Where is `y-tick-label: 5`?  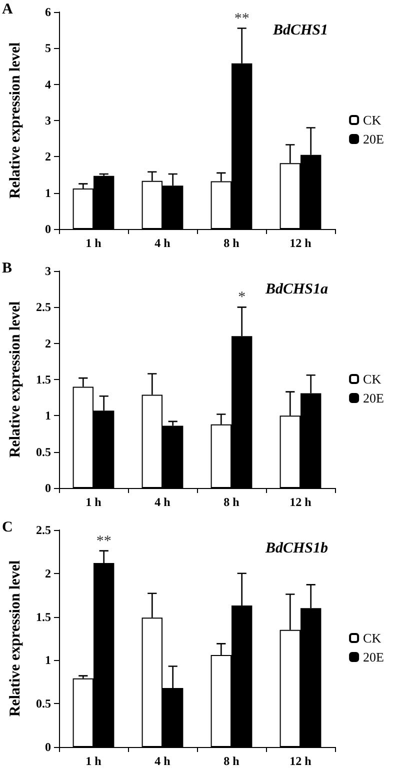 y-tick-label: 5 is located at coordinates (48, 48).